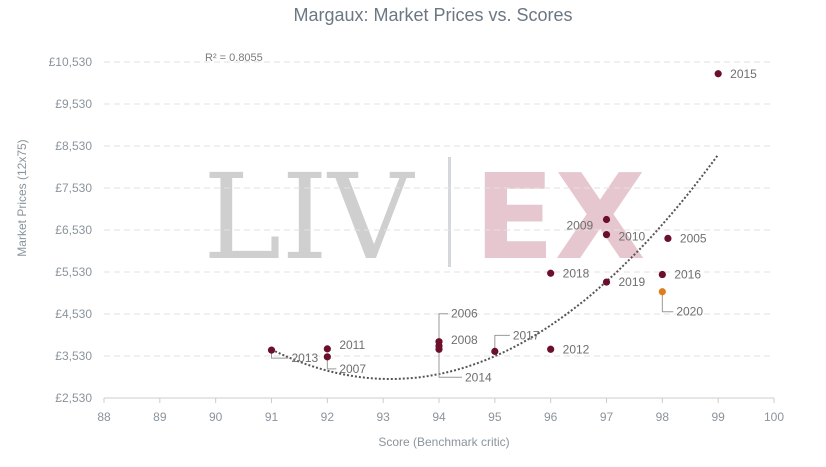  I want to click on point-label-2018: 2018, so click(576, 273).